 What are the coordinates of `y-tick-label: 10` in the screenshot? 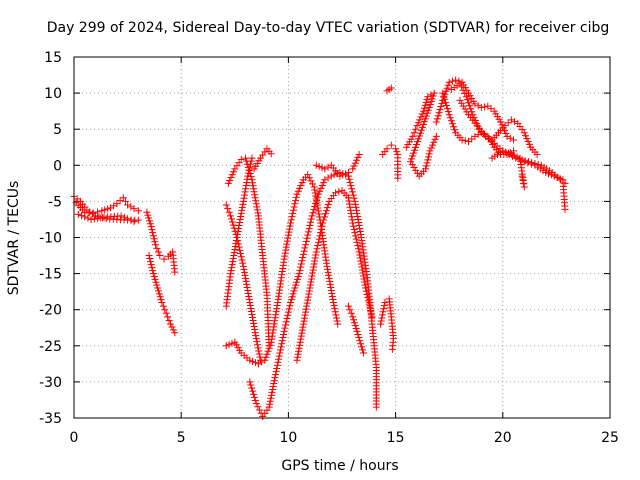 It's located at (53, 94).